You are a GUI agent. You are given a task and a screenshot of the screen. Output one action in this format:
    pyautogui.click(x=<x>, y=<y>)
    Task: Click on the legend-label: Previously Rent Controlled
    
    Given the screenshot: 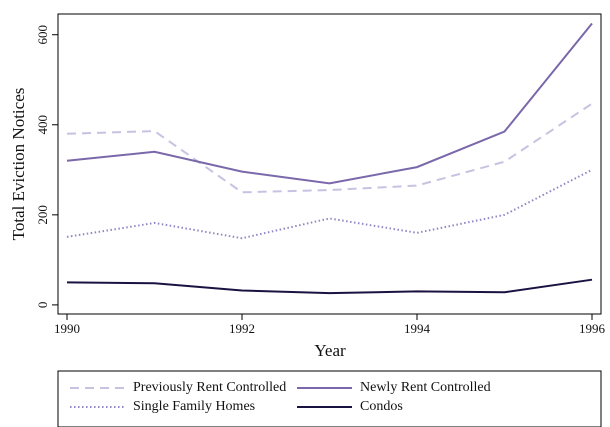 What is the action you would take?
    pyautogui.click(x=209, y=387)
    